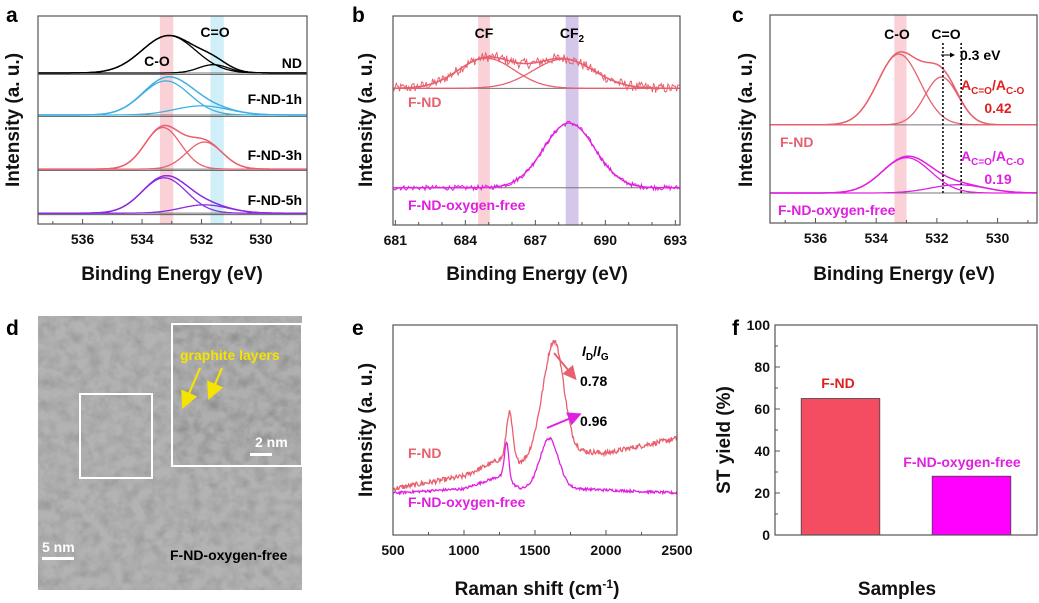  I want to click on panel-letter-f: f, so click(736, 328).